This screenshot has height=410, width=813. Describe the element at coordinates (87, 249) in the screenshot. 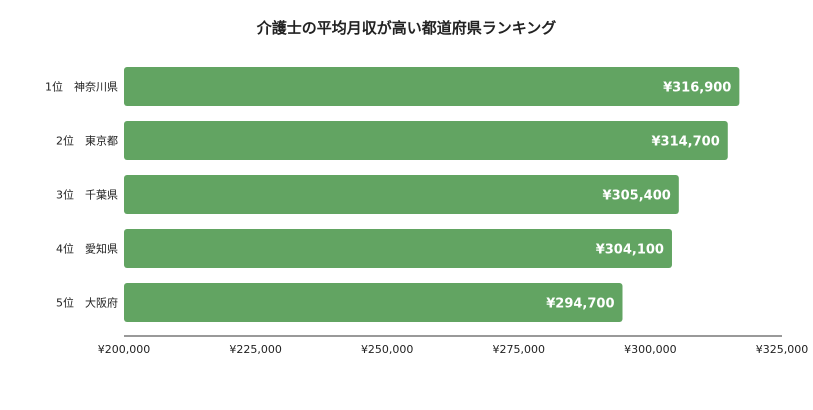

I see `category-label: 4位 愛知県` at that location.